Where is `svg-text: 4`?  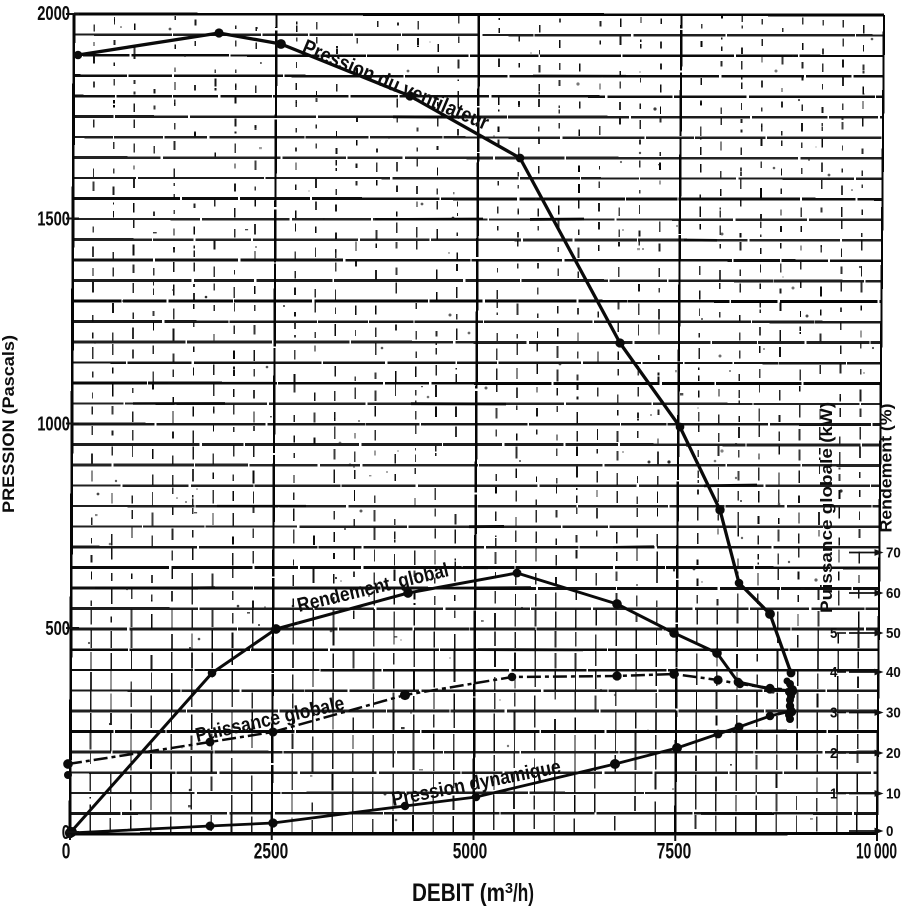
svg-text: 4 is located at coordinates (834, 672).